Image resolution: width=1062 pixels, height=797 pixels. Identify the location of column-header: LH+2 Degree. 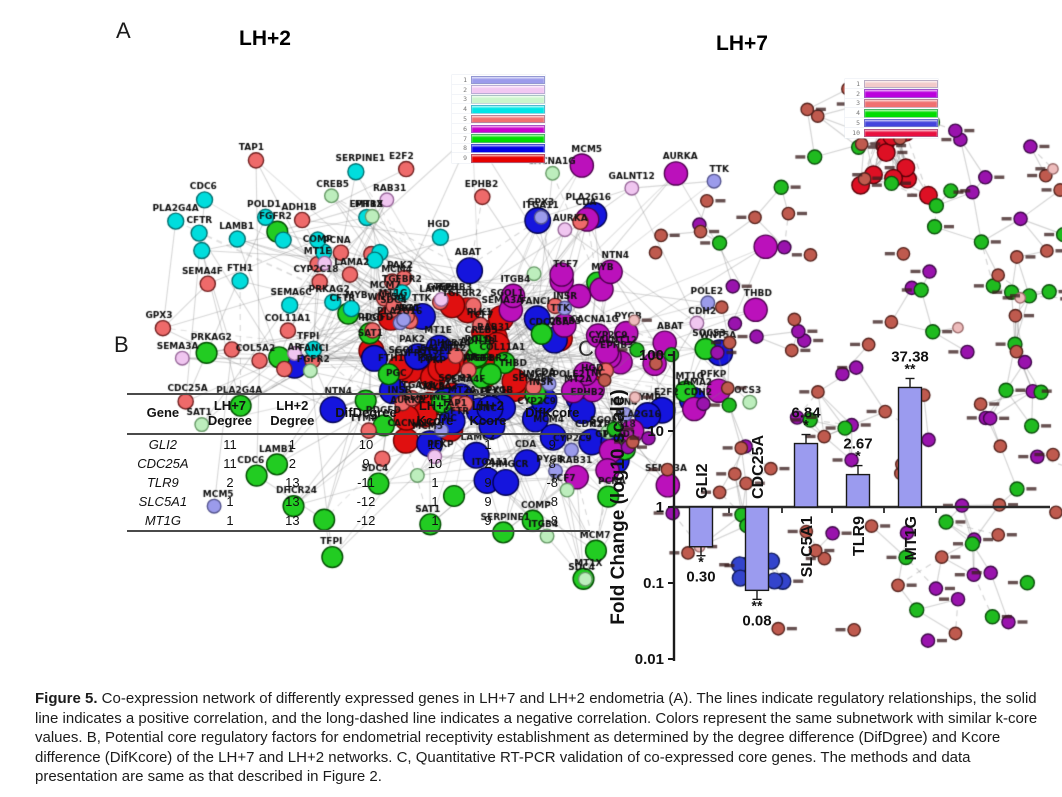
(292, 414).